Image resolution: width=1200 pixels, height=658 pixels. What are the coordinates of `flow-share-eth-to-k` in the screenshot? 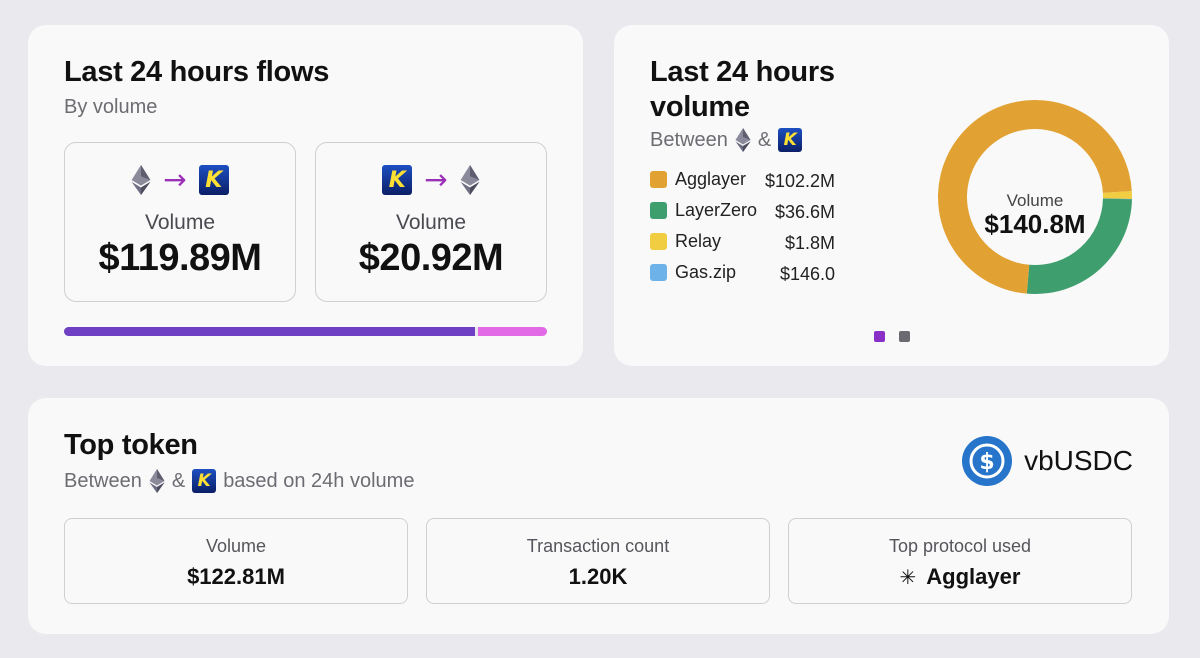 It's located at (269, 331).